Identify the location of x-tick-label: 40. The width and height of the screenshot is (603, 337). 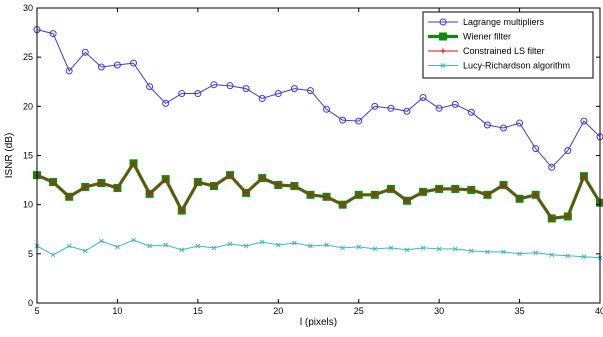
(599, 311).